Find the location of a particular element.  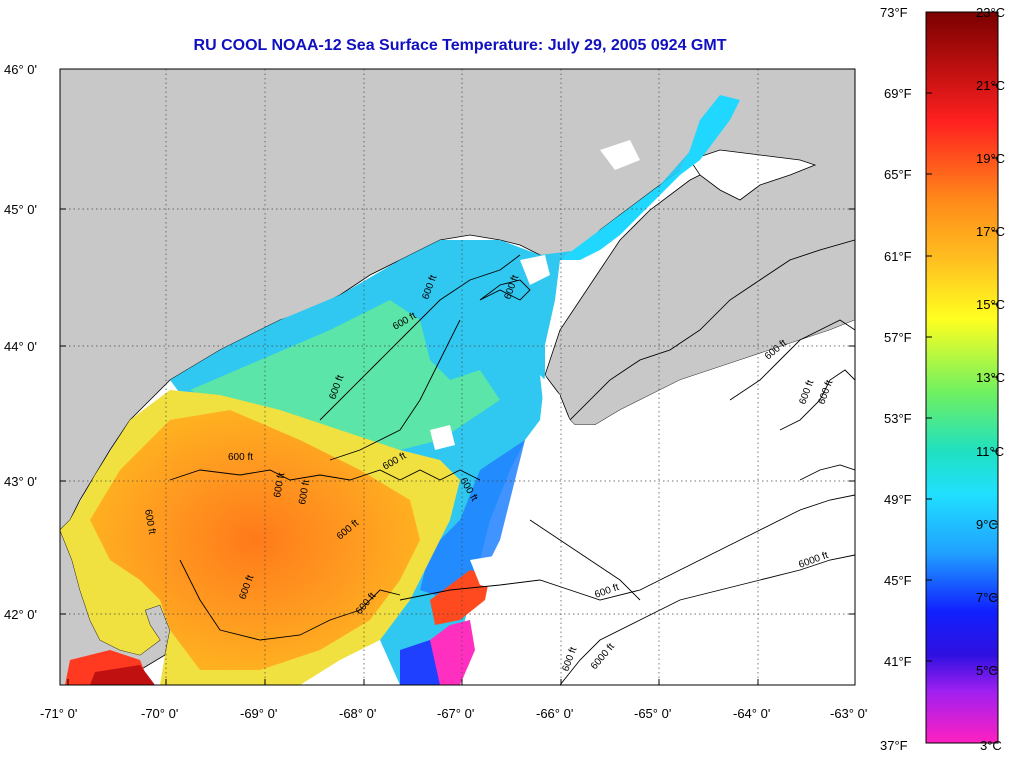

colorbar-c-label: 13°C is located at coordinates (990, 377).